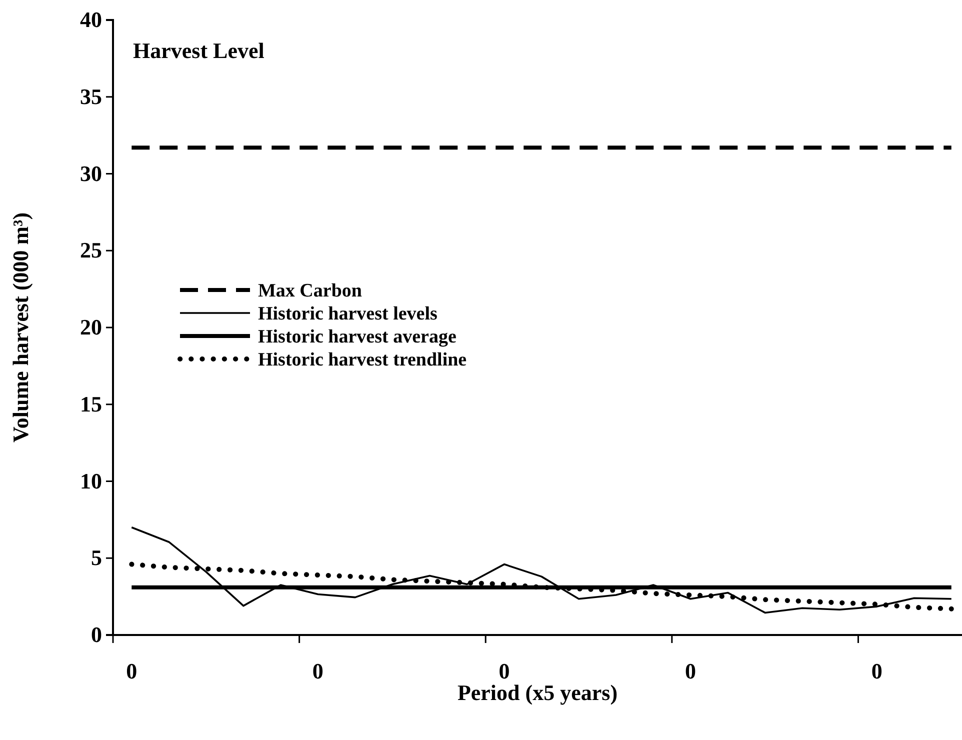 The height and width of the screenshot is (740, 962). I want to click on legend-label: Historic harvest average, so click(357, 337).